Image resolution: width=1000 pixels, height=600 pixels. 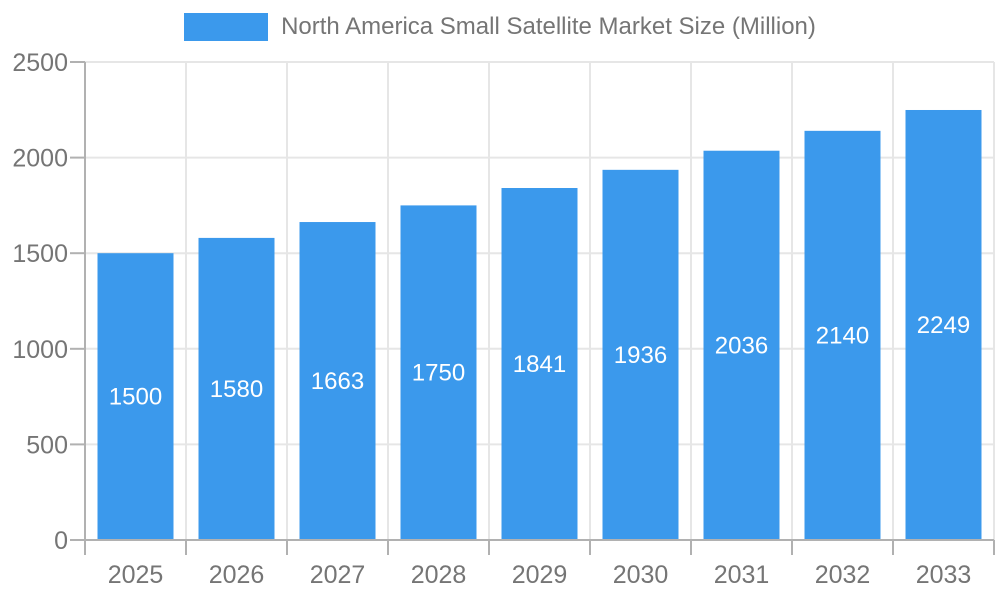 I want to click on x-tick-label: 2025, so click(x=136, y=575).